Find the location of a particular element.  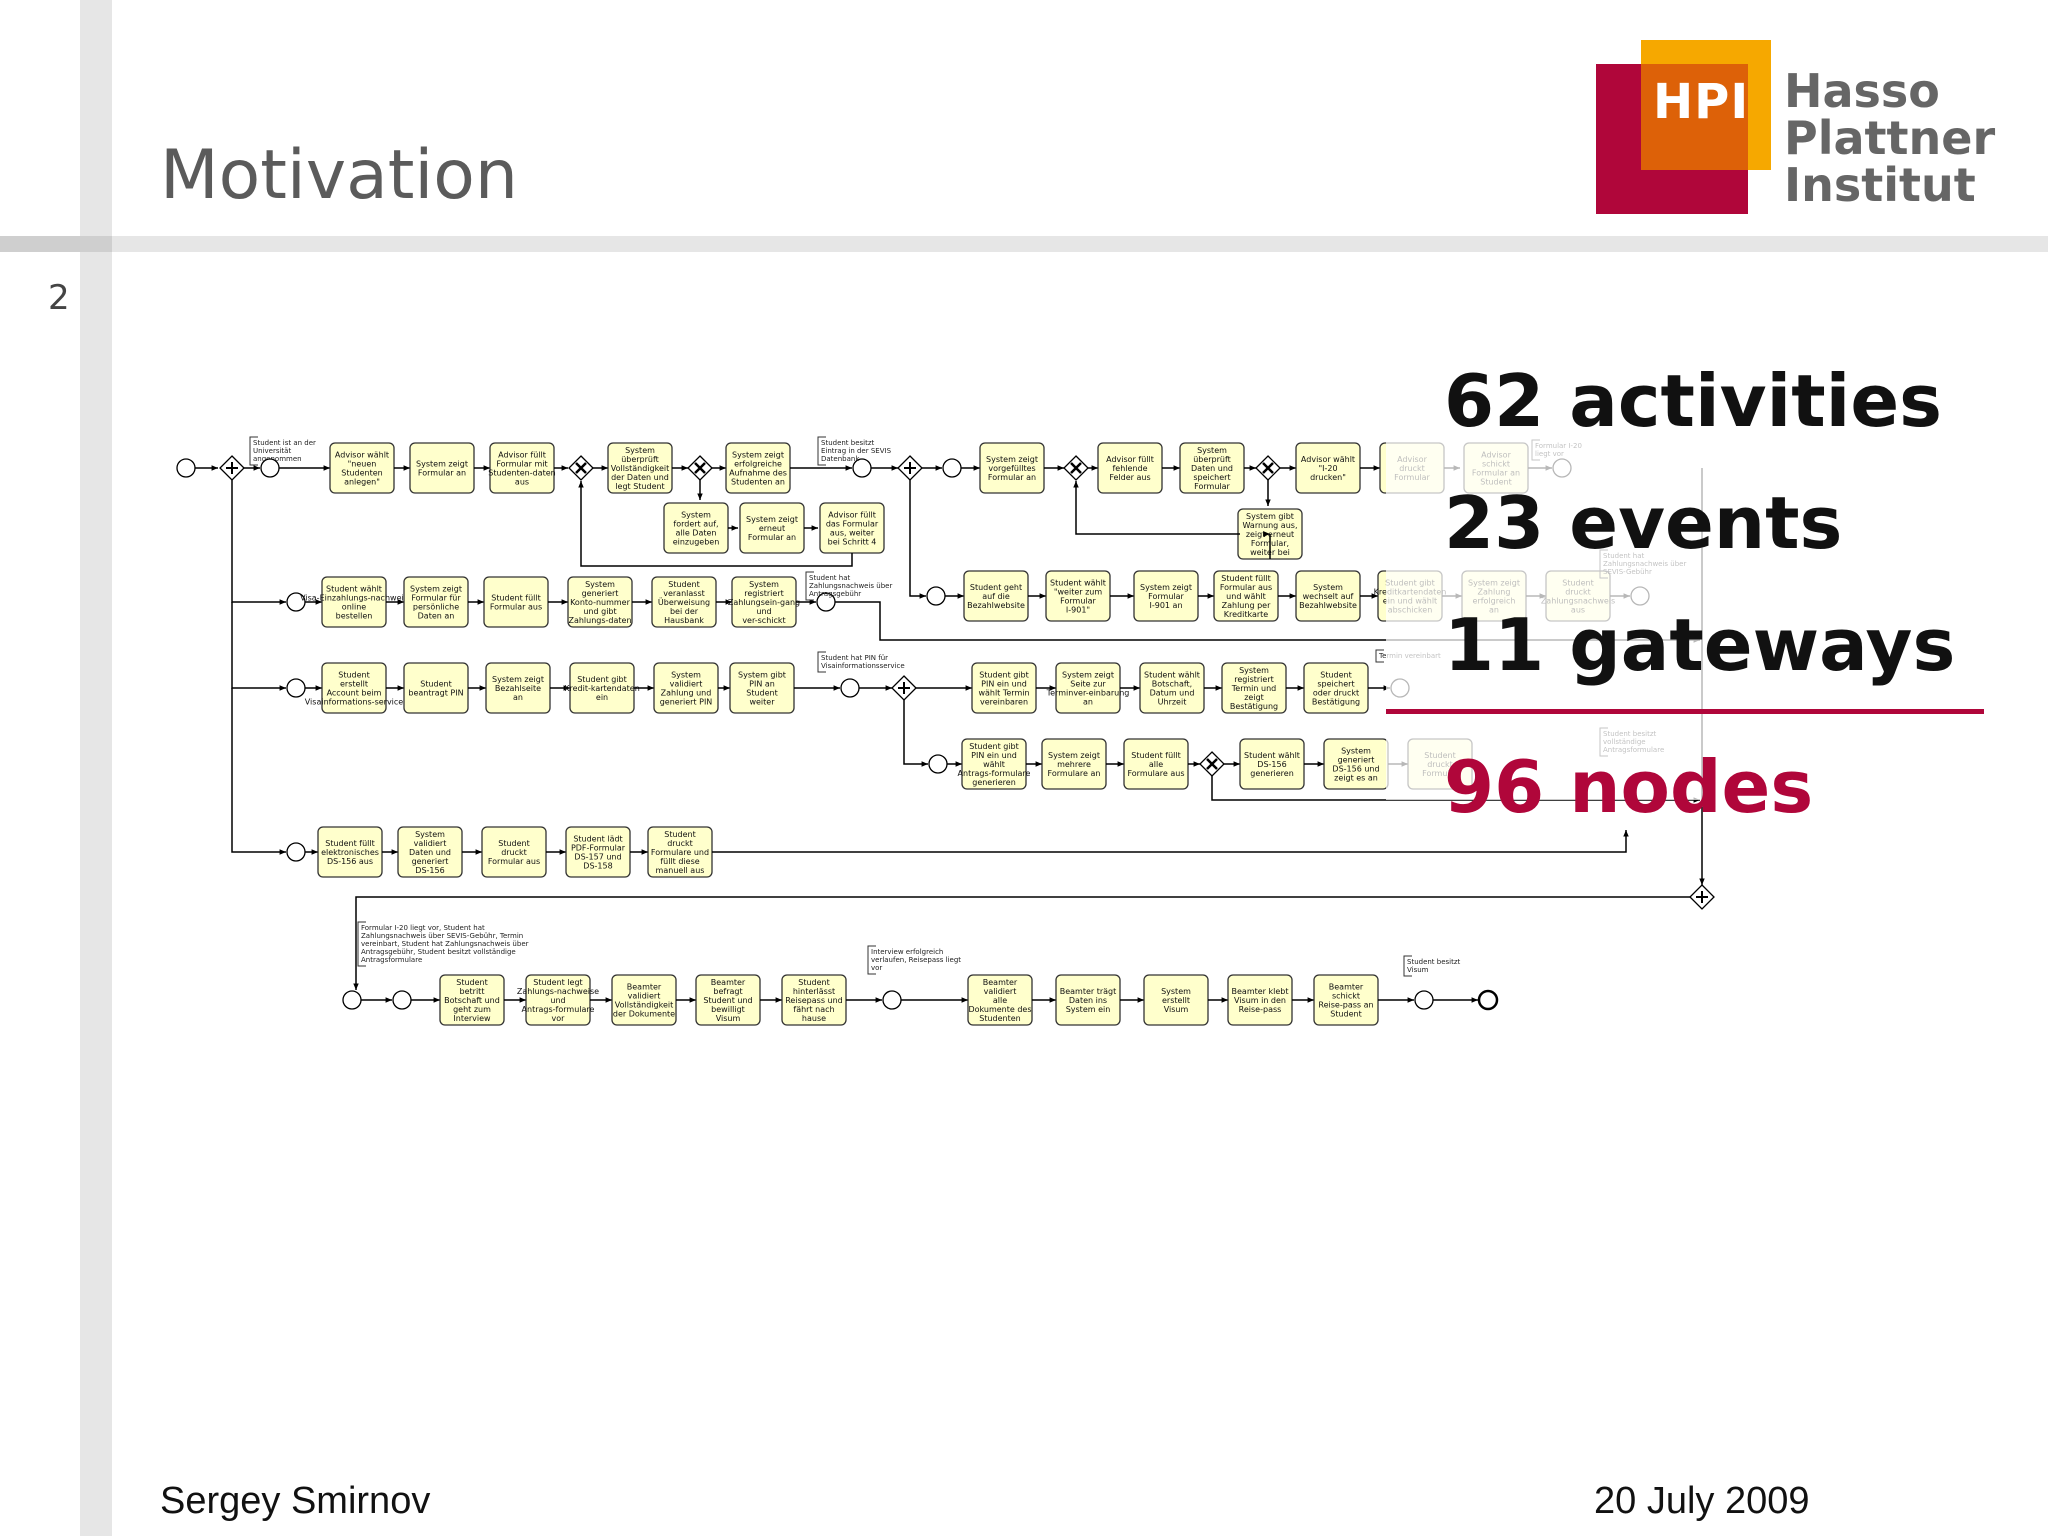

task-label-line: registriert is located at coordinates (764, 593).